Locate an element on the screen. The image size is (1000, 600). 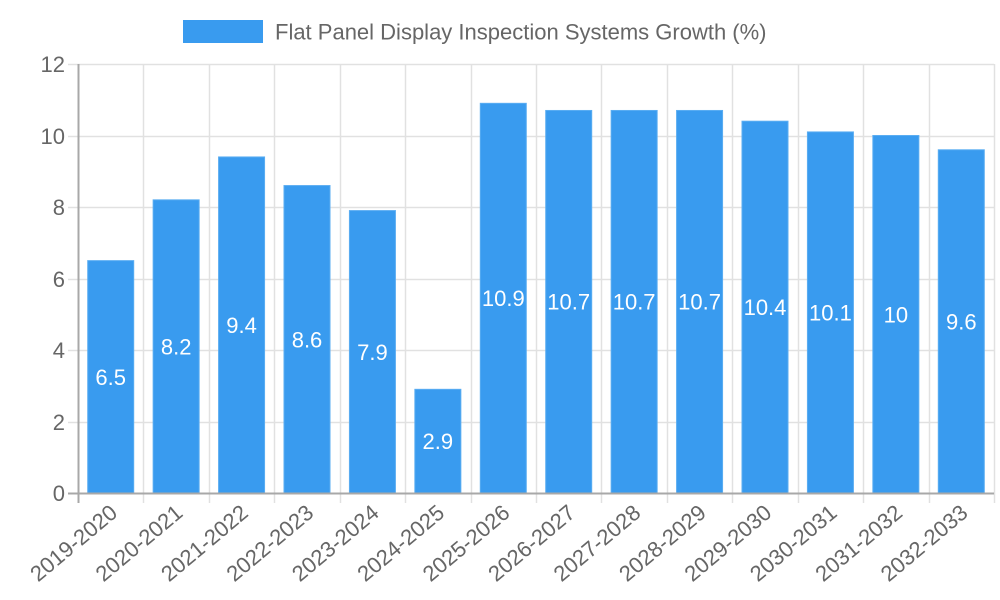
bar-value-label: 7.9 is located at coordinates (372, 352).